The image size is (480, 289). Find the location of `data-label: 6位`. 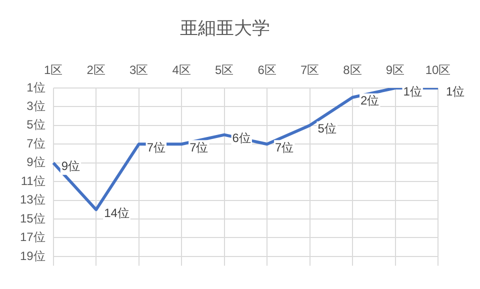

data-label: 6位 is located at coordinates (241, 138).